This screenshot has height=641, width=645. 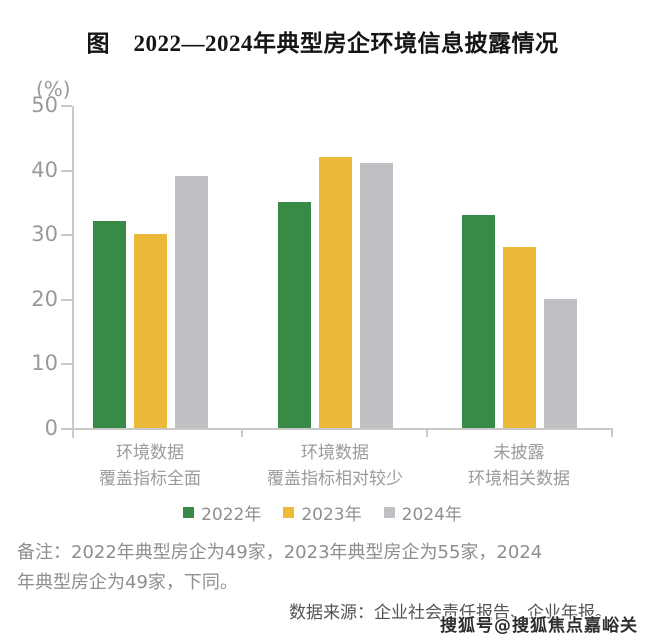 I want to click on bar-2023年-group1, so click(x=150, y=331).